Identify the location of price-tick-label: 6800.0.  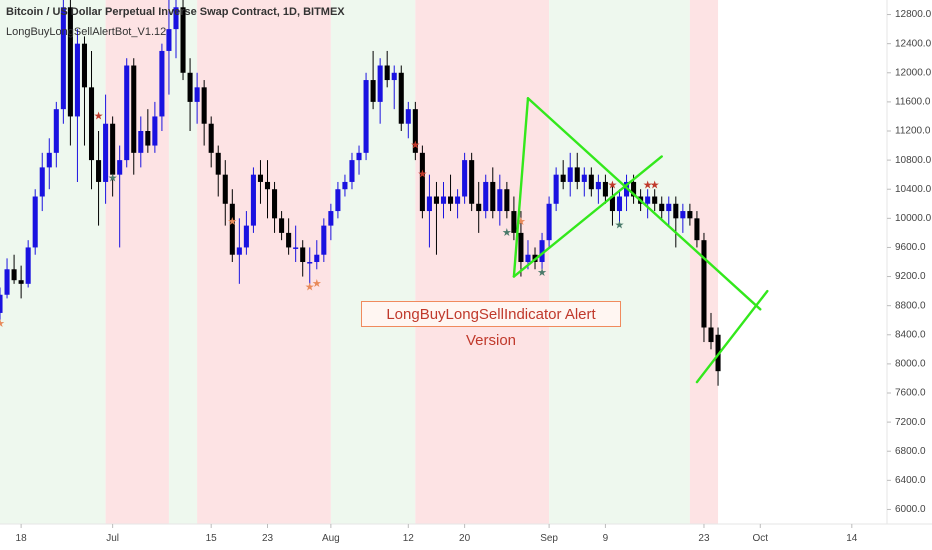
(910, 451).